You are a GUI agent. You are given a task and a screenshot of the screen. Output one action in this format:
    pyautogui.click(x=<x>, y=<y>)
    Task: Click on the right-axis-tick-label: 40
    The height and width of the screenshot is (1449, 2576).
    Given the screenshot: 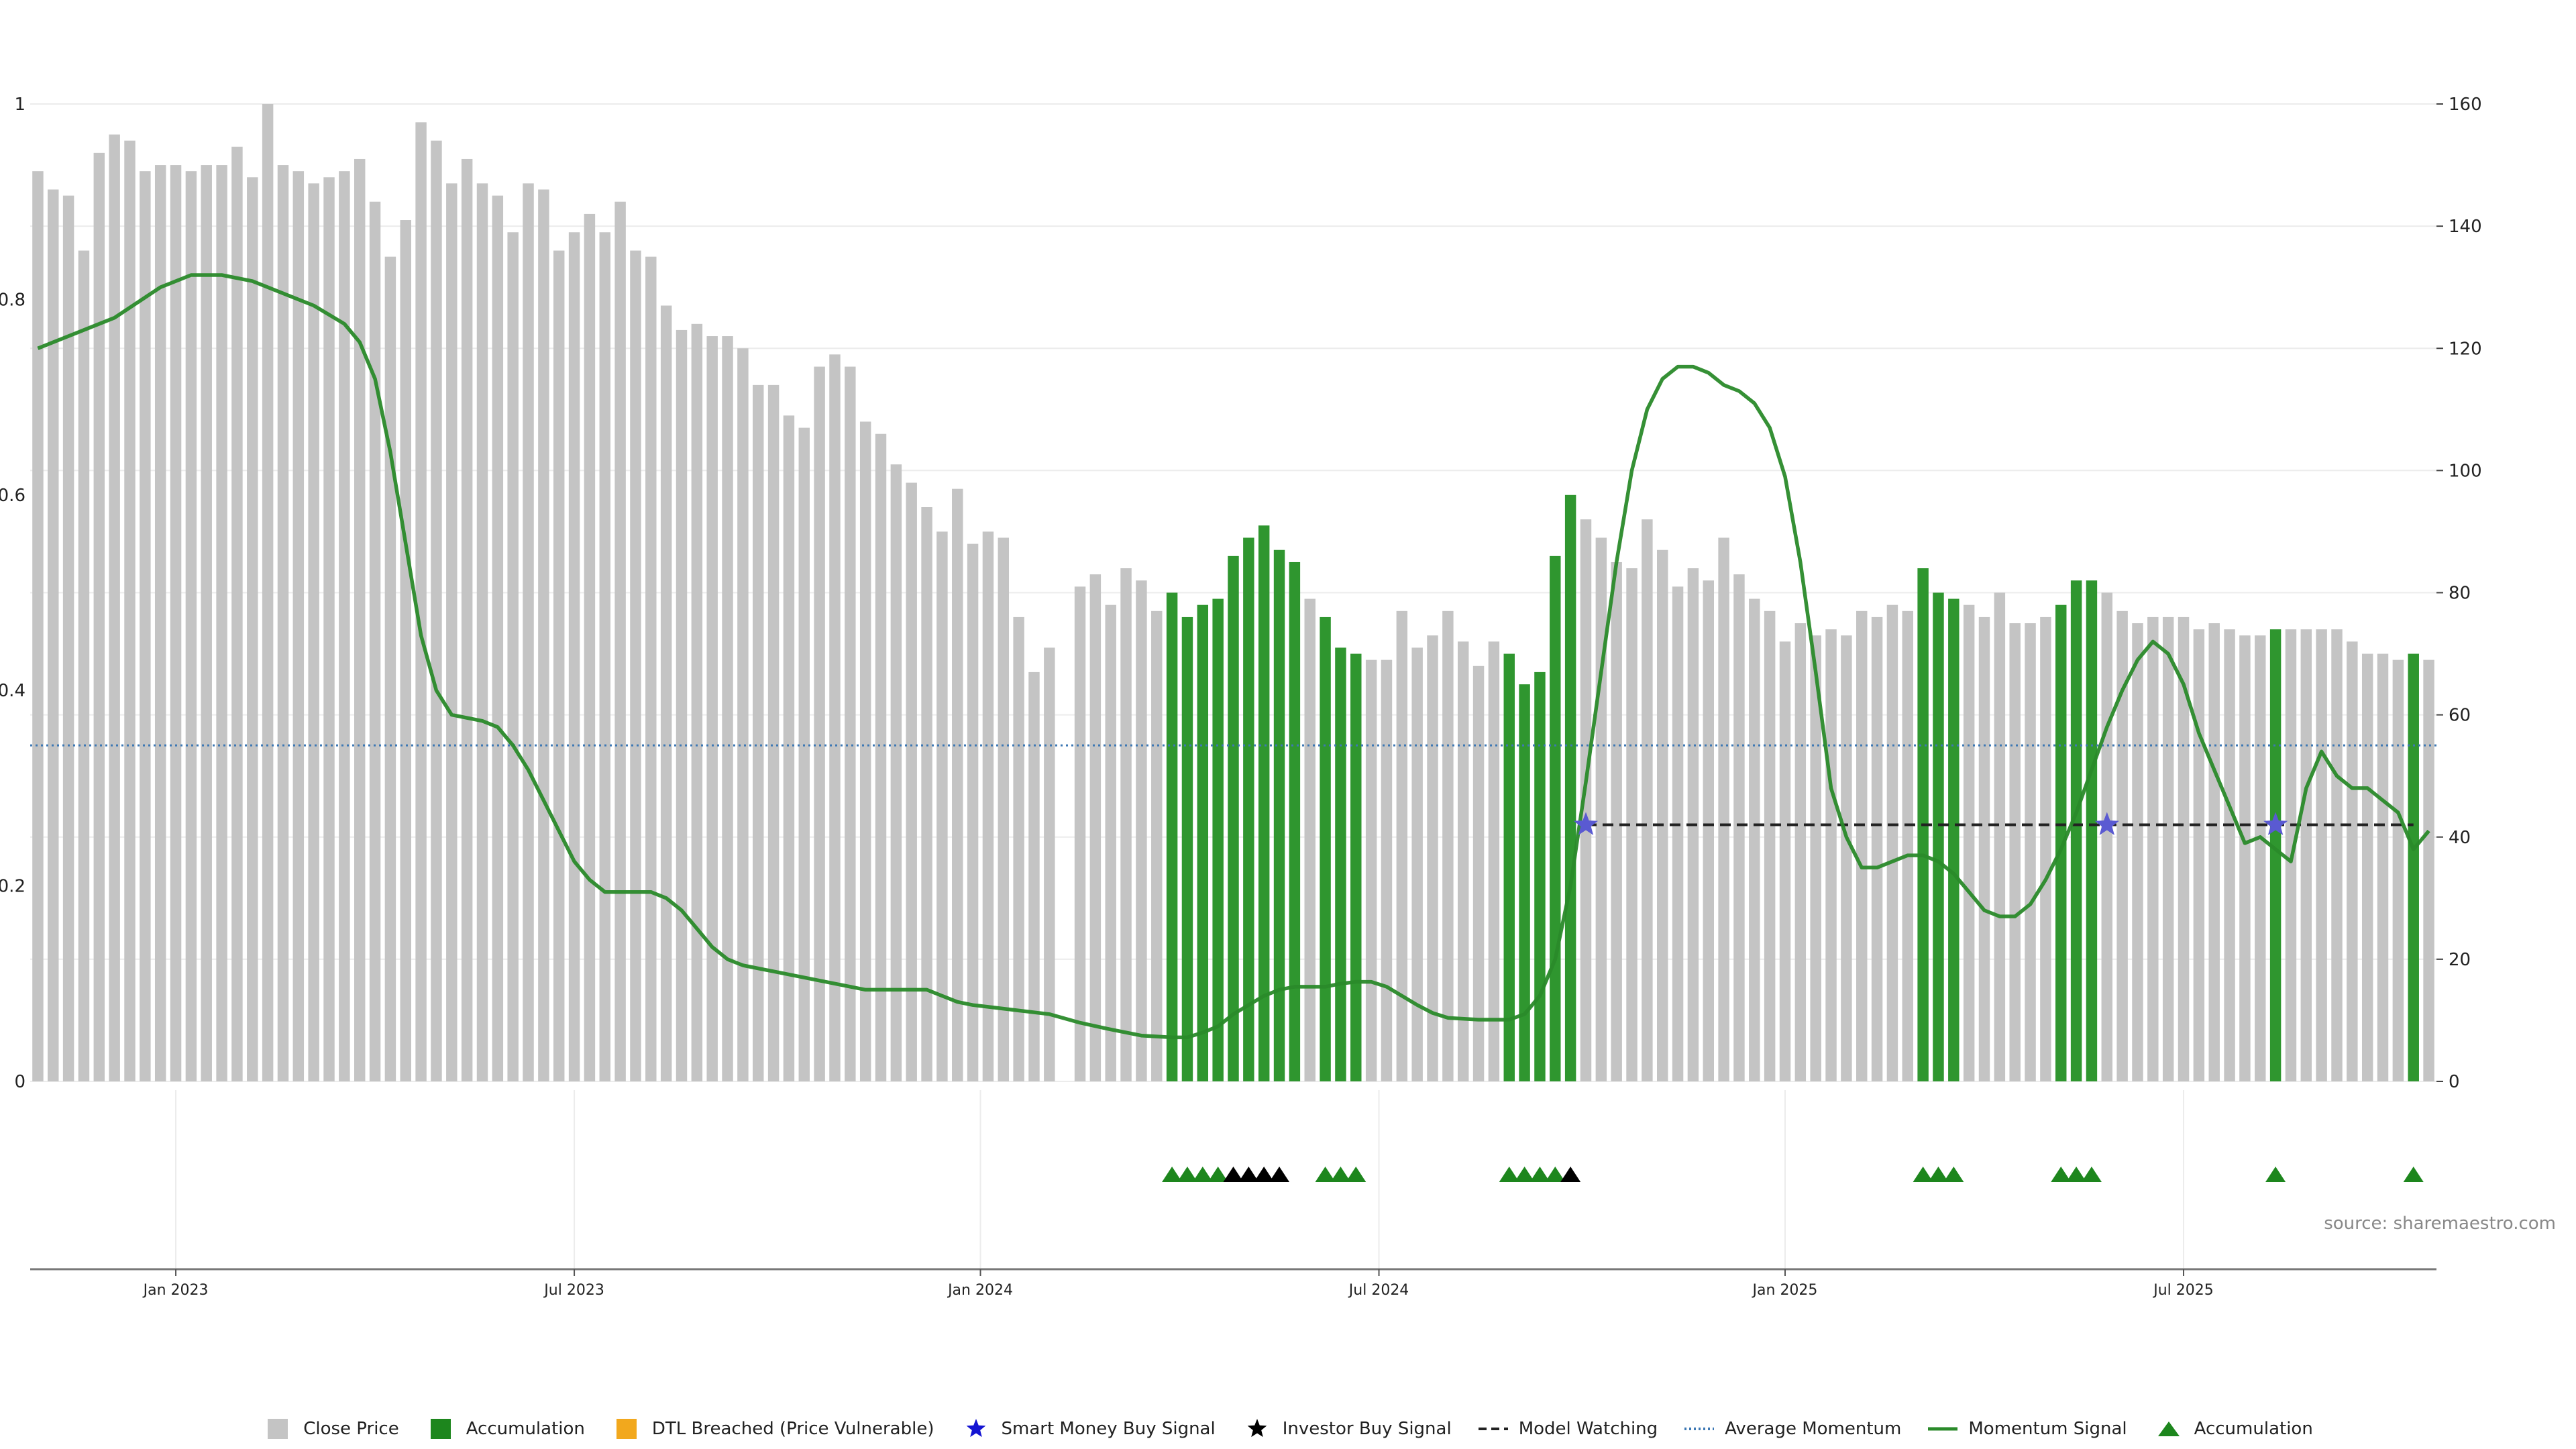 What is the action you would take?
    pyautogui.click(x=2460, y=838)
    